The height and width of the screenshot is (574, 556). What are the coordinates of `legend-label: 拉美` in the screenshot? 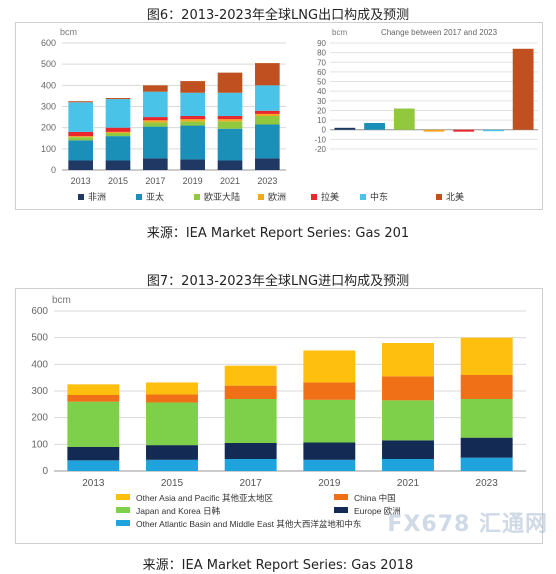 It's located at (330, 196).